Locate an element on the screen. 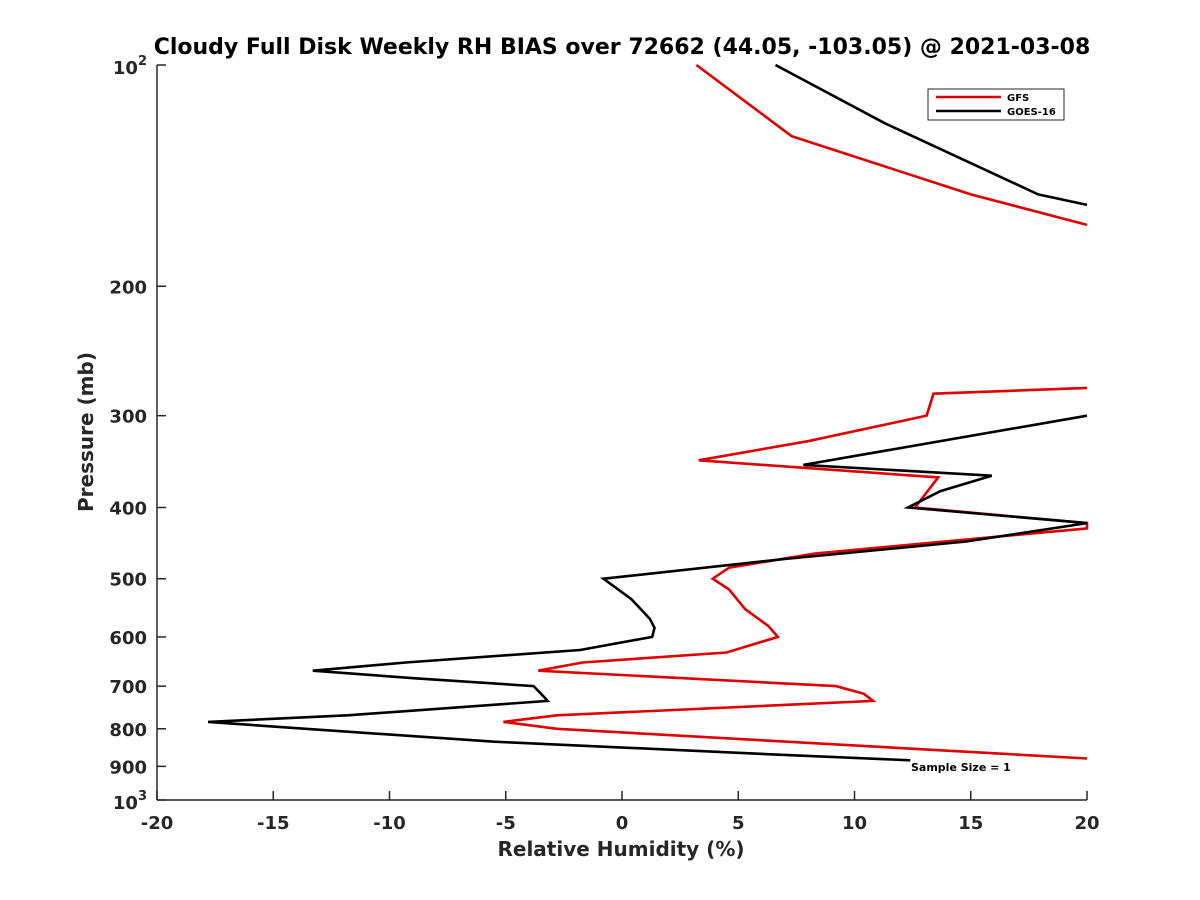  y-tick-label: 400 is located at coordinates (128, 509).